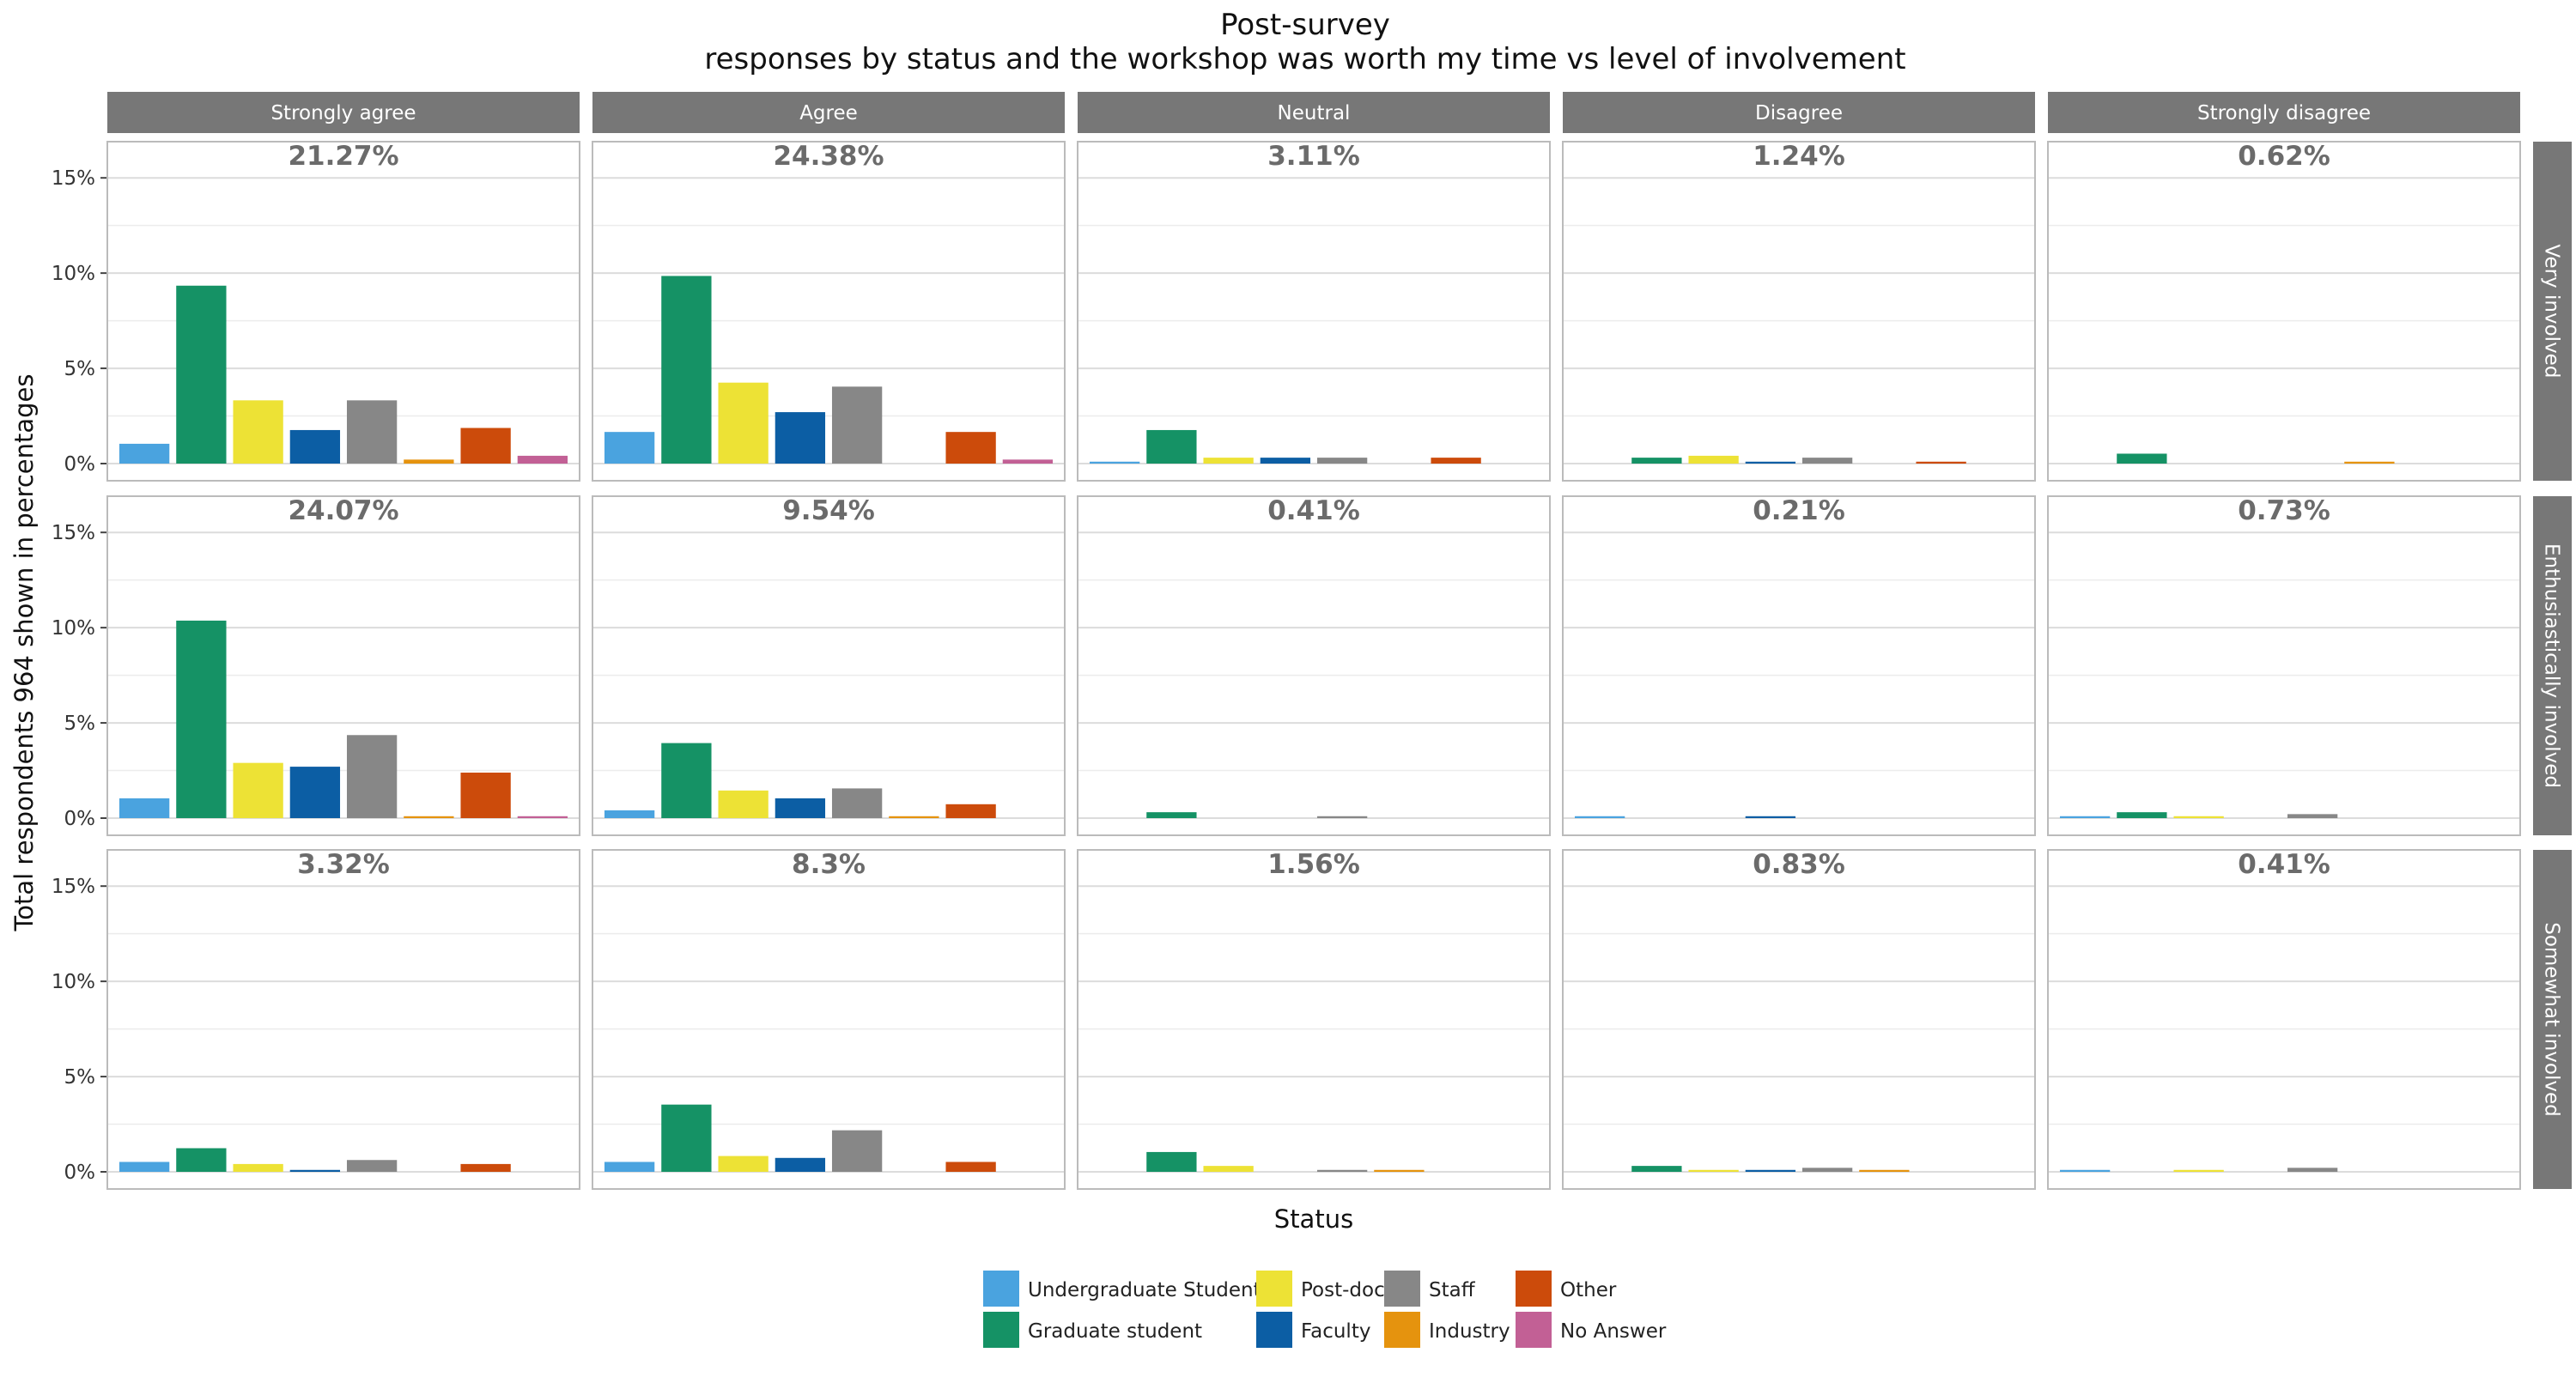 This screenshot has width=2576, height=1377. Describe the element at coordinates (343, 157) in the screenshot. I see `panel-total-label: 21.27%` at that location.